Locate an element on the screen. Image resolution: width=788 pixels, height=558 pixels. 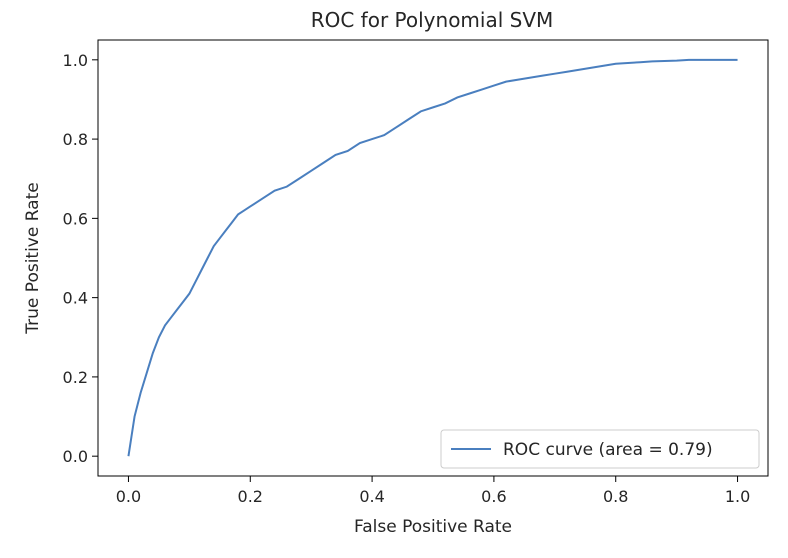
x-tick-label: 0.4 is located at coordinates (371, 496).